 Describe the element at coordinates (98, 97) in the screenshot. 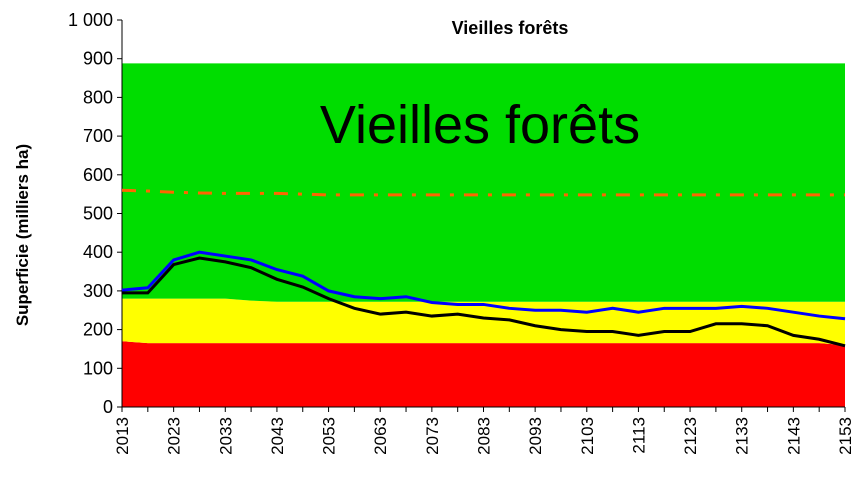

I see `y-tick-label: 800` at that location.